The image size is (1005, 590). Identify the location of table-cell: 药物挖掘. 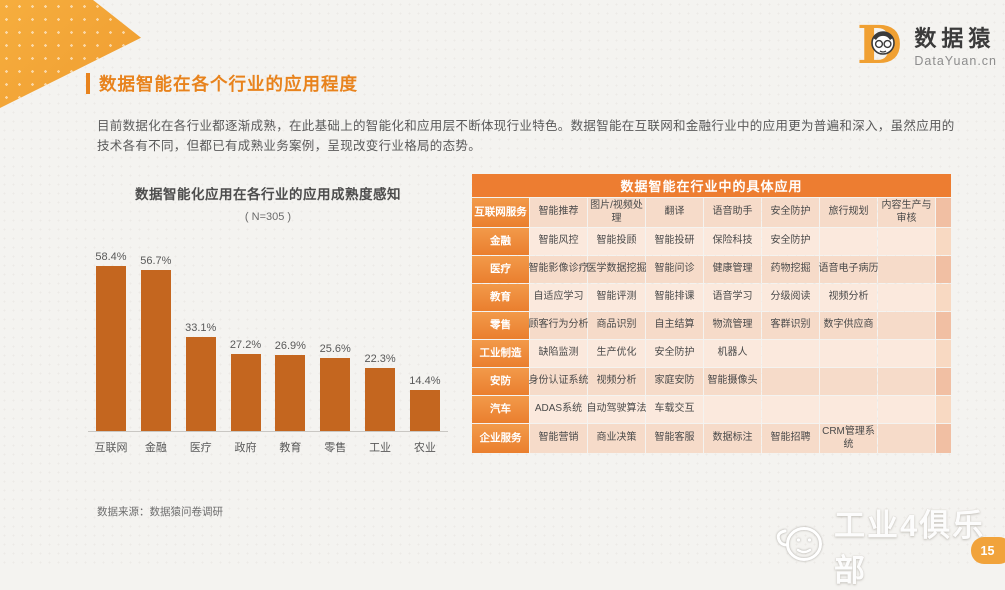
(790, 269).